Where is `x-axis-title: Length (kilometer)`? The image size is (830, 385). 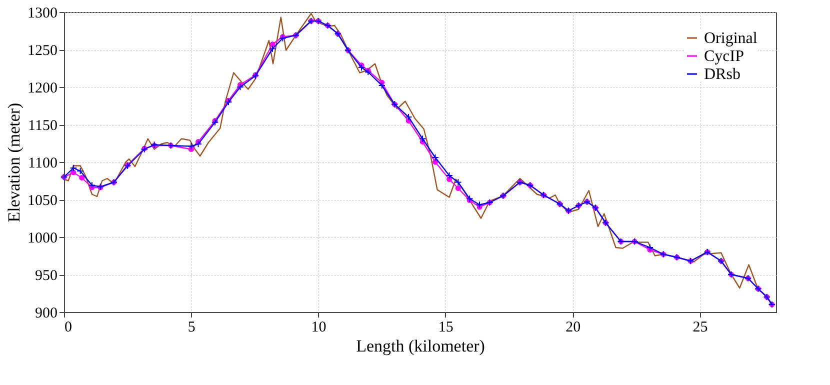
x-axis-title: Length (kilometer) is located at coordinates (420, 346).